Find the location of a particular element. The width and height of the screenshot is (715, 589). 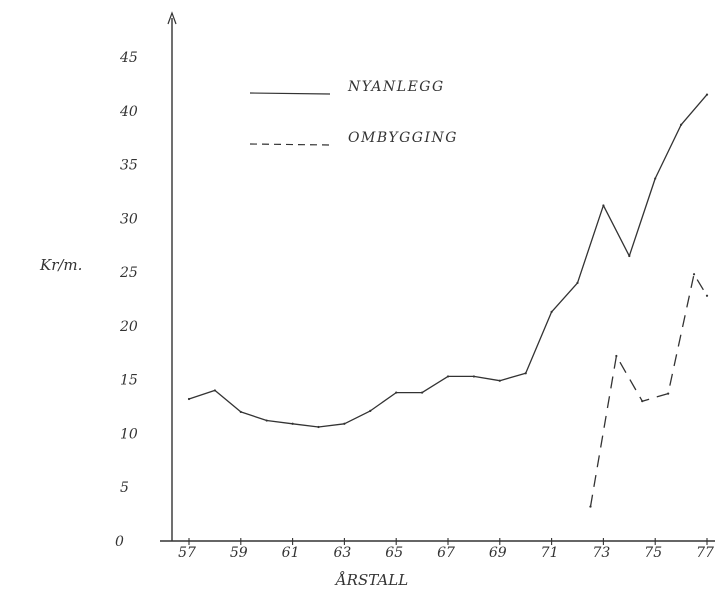

y-tick-label-45: 45 is located at coordinates (128, 58).